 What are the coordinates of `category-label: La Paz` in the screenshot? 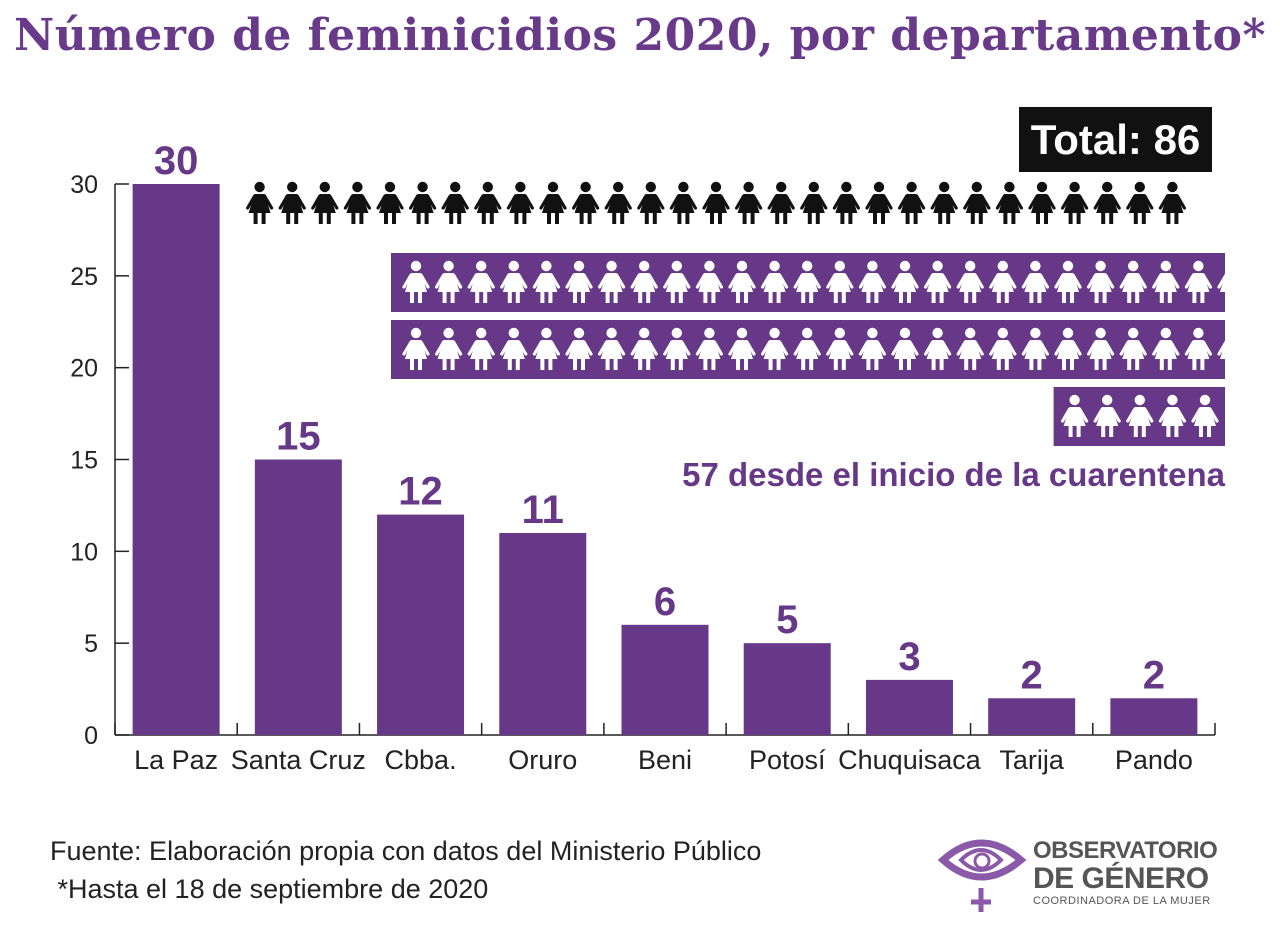 It's located at (176, 760).